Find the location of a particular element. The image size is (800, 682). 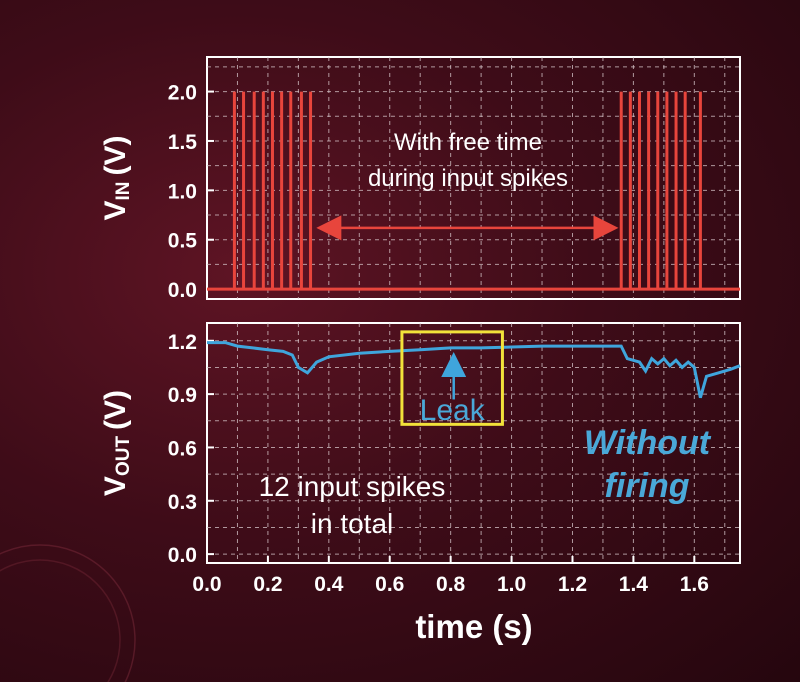

annotation-right2: firing is located at coordinates (647, 486).